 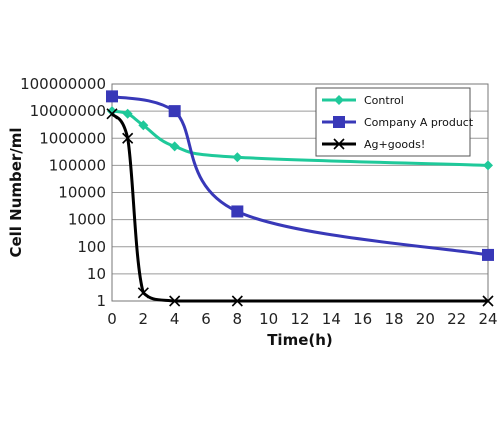 What do you see at coordinates (175, 319) in the screenshot?
I see `x-tick-label: 4` at bounding box center [175, 319].